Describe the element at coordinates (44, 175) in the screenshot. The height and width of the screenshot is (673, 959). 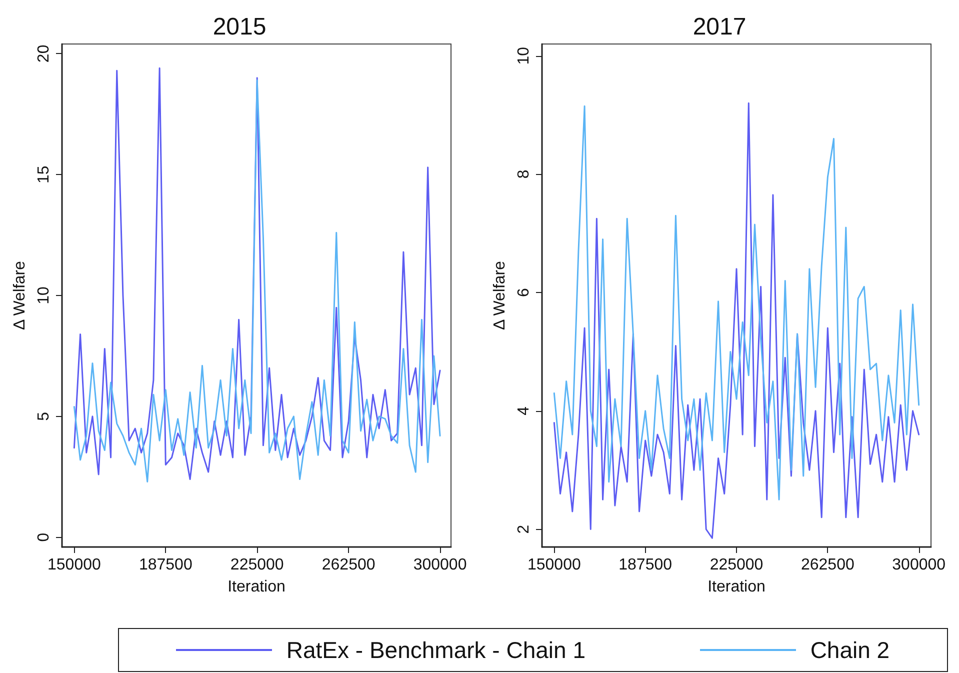
I see `y-tick-label: 15` at that location.